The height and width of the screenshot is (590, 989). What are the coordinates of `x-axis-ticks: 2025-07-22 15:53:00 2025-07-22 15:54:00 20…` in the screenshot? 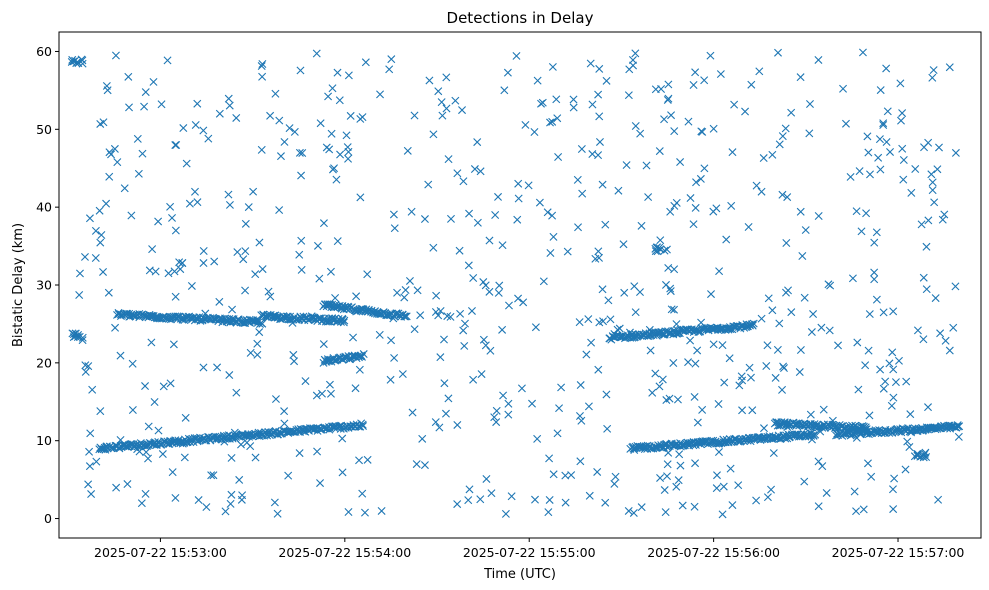 It's located at (529, 549).